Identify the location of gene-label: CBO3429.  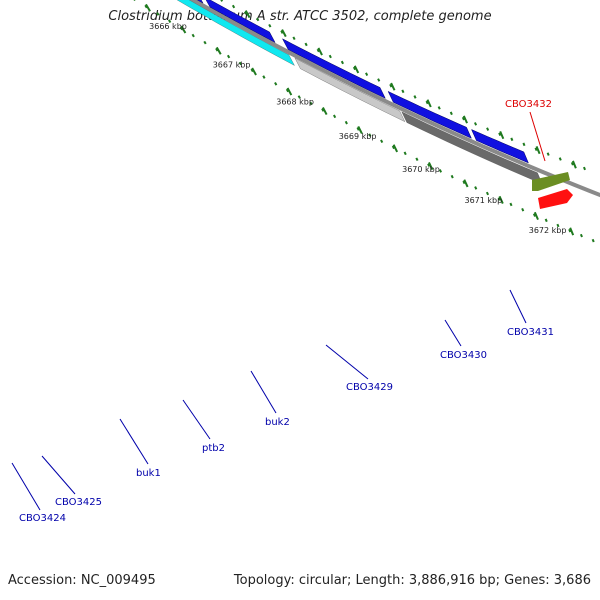
(369, 387).